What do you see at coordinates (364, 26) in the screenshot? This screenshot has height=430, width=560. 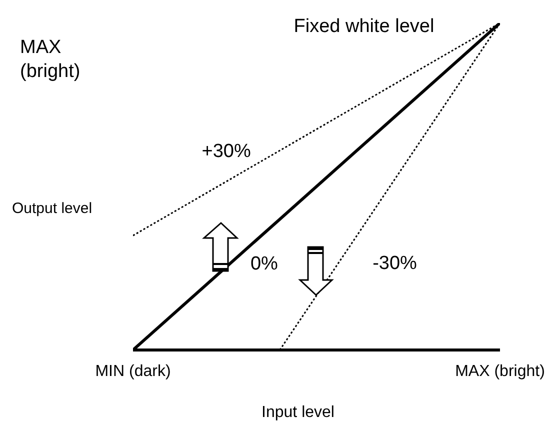 I see `chart-title: Fixed white level` at bounding box center [364, 26].